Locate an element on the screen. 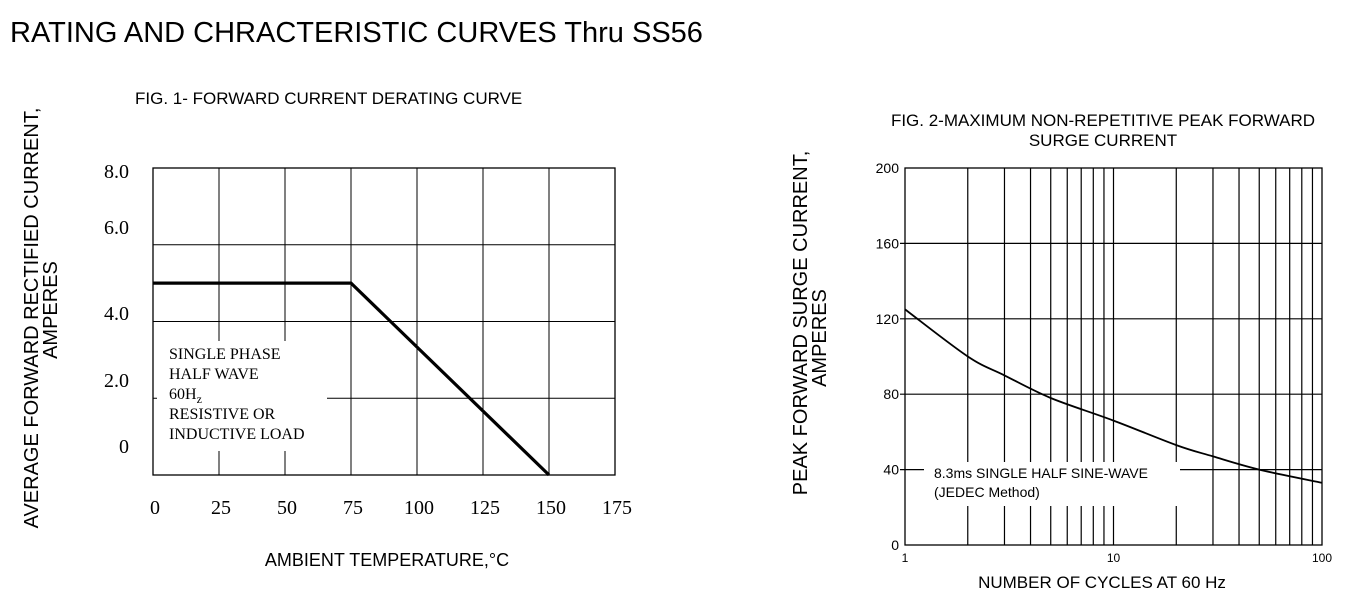  fig1-x-tick-label: 175 is located at coordinates (617, 508).